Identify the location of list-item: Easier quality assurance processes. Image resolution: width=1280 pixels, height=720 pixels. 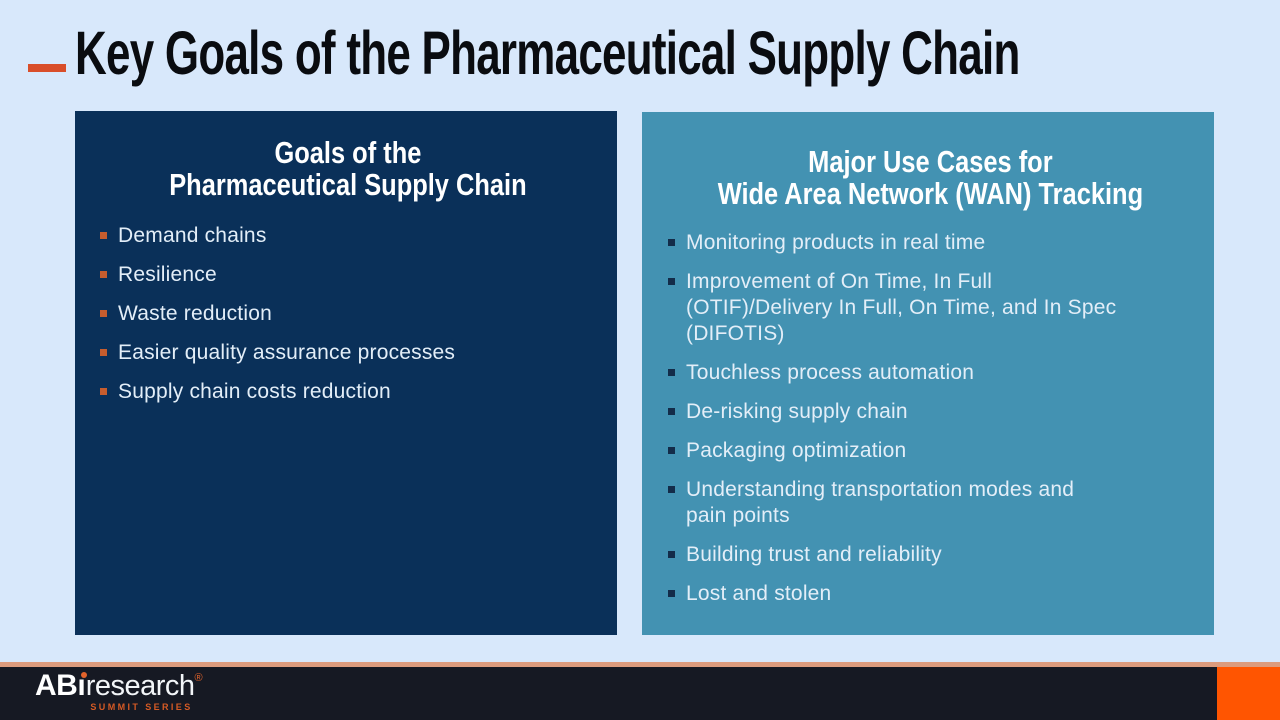
(347, 353).